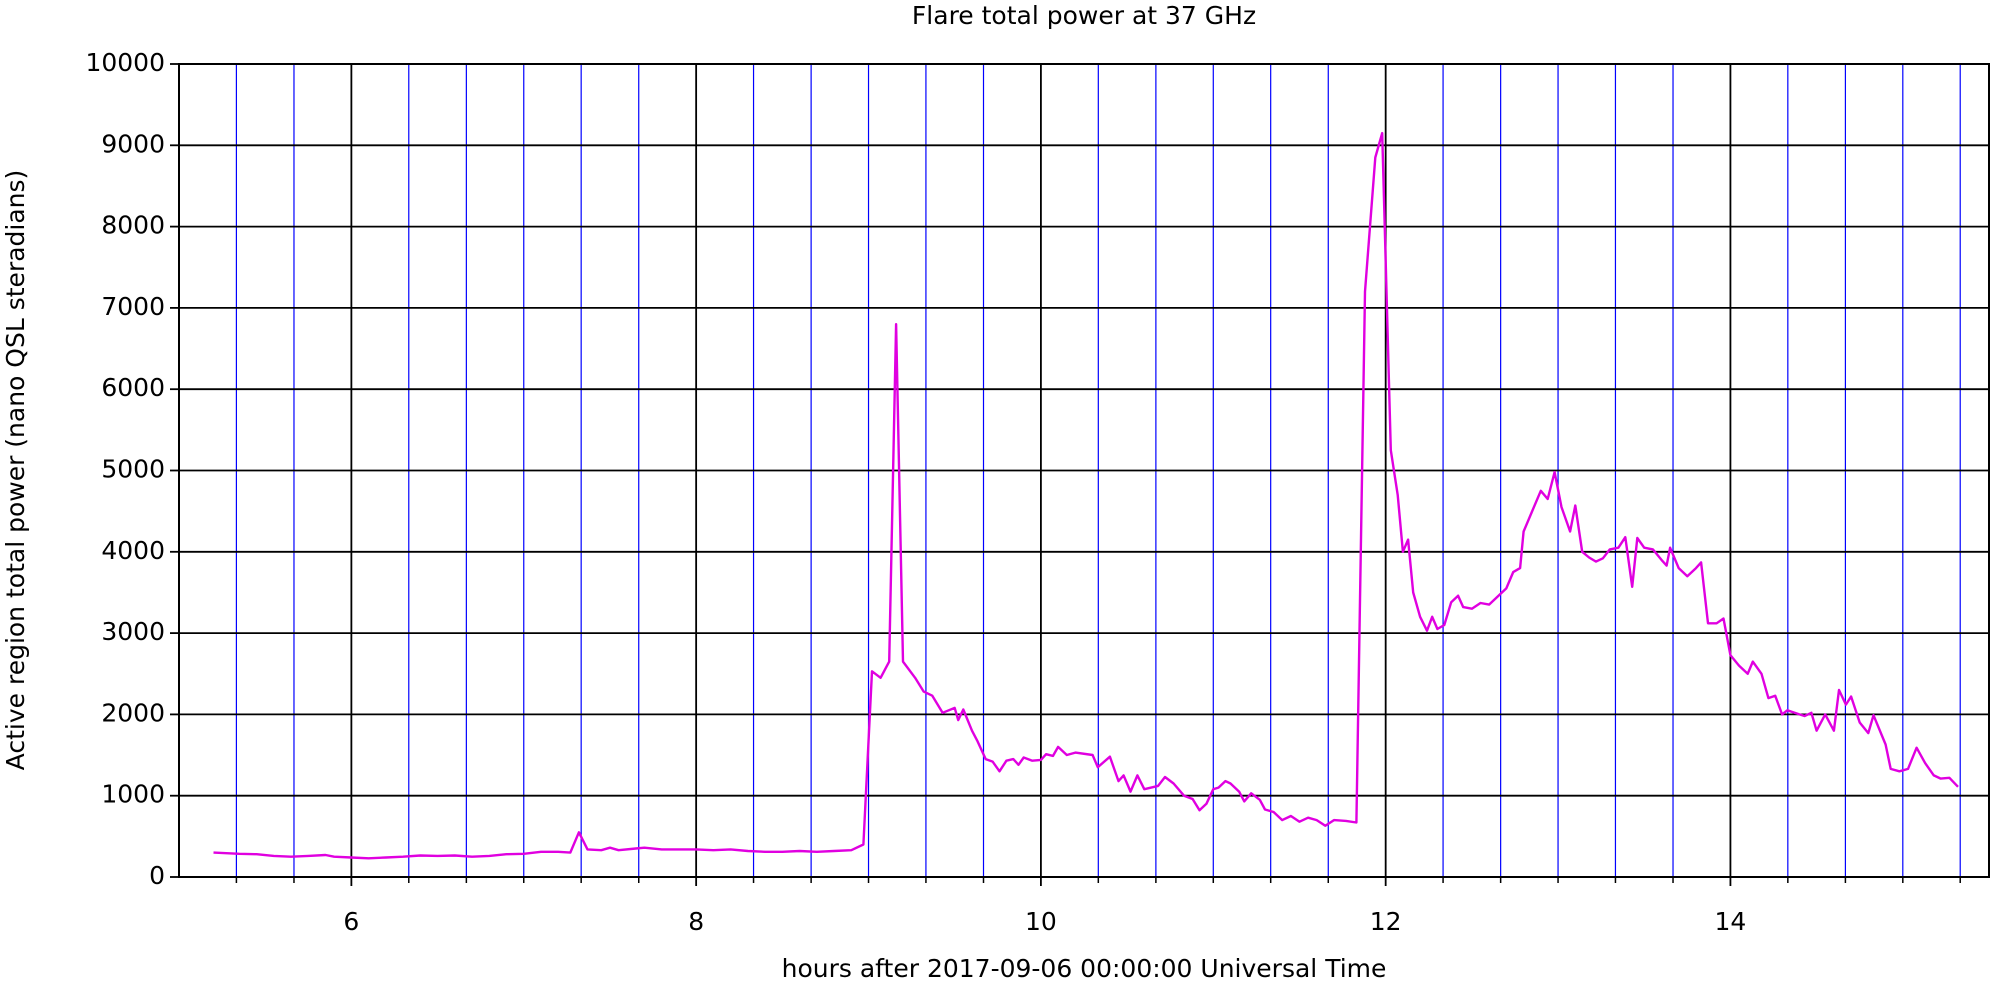 The width and height of the screenshot is (1993, 988). What do you see at coordinates (157, 875) in the screenshot?
I see `y-tick-label: 0` at bounding box center [157, 875].